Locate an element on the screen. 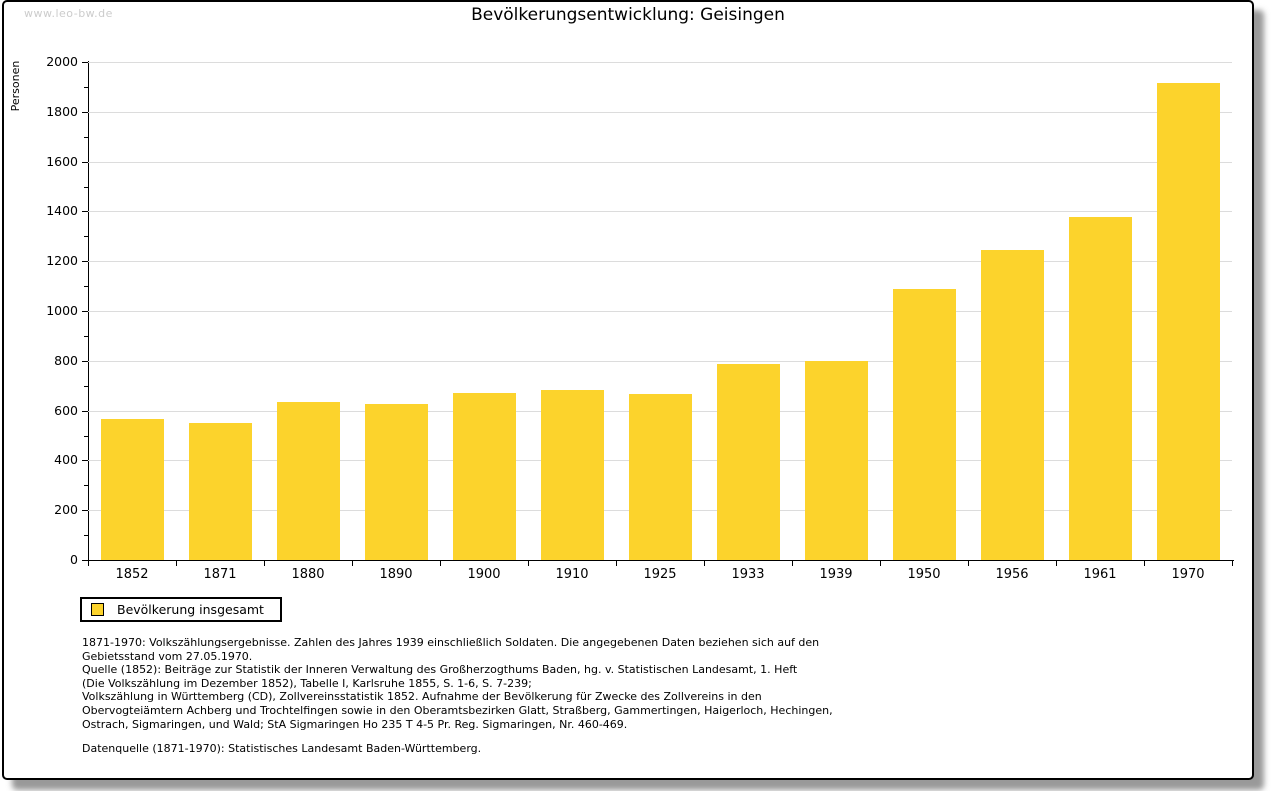  x-axis-label-1890: 1890 is located at coordinates (396, 574).